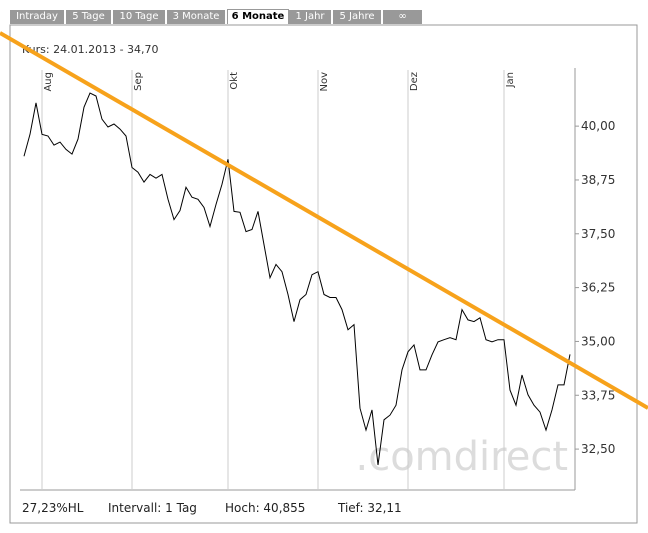  Describe the element at coordinates (598, 288) in the screenshot. I see `y-tick-label: 36,25` at that location.